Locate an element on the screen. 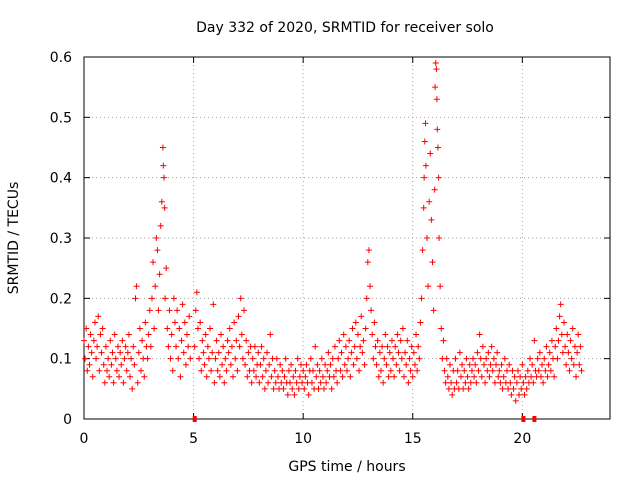 Image resolution: width=640 pixels, height=480 pixels. y-tick-label: 0.4 is located at coordinates (61, 179).